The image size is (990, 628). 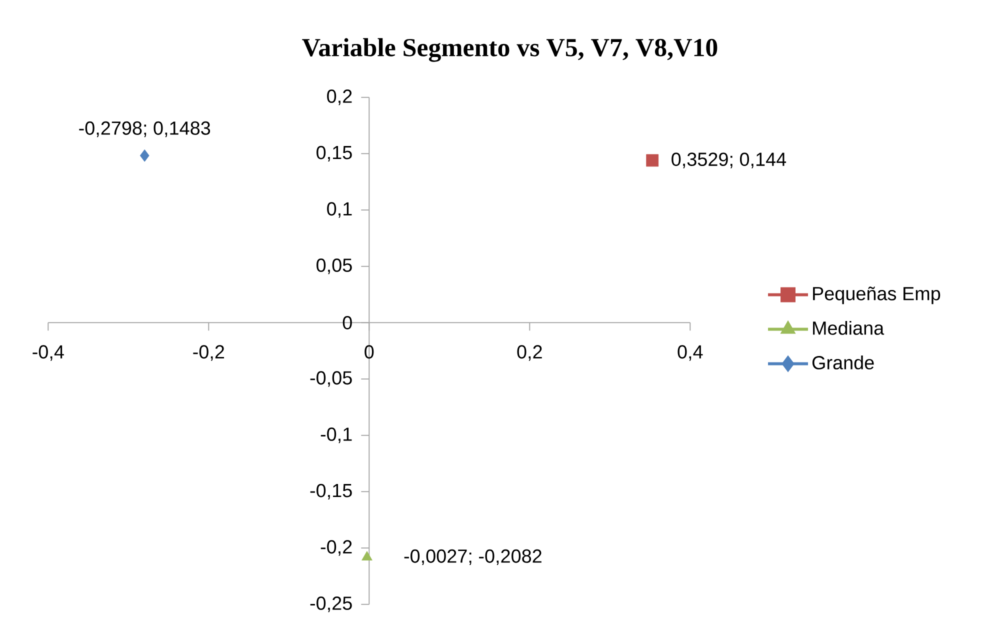 I want to click on x-tick-label: 0, so click(x=369, y=352).